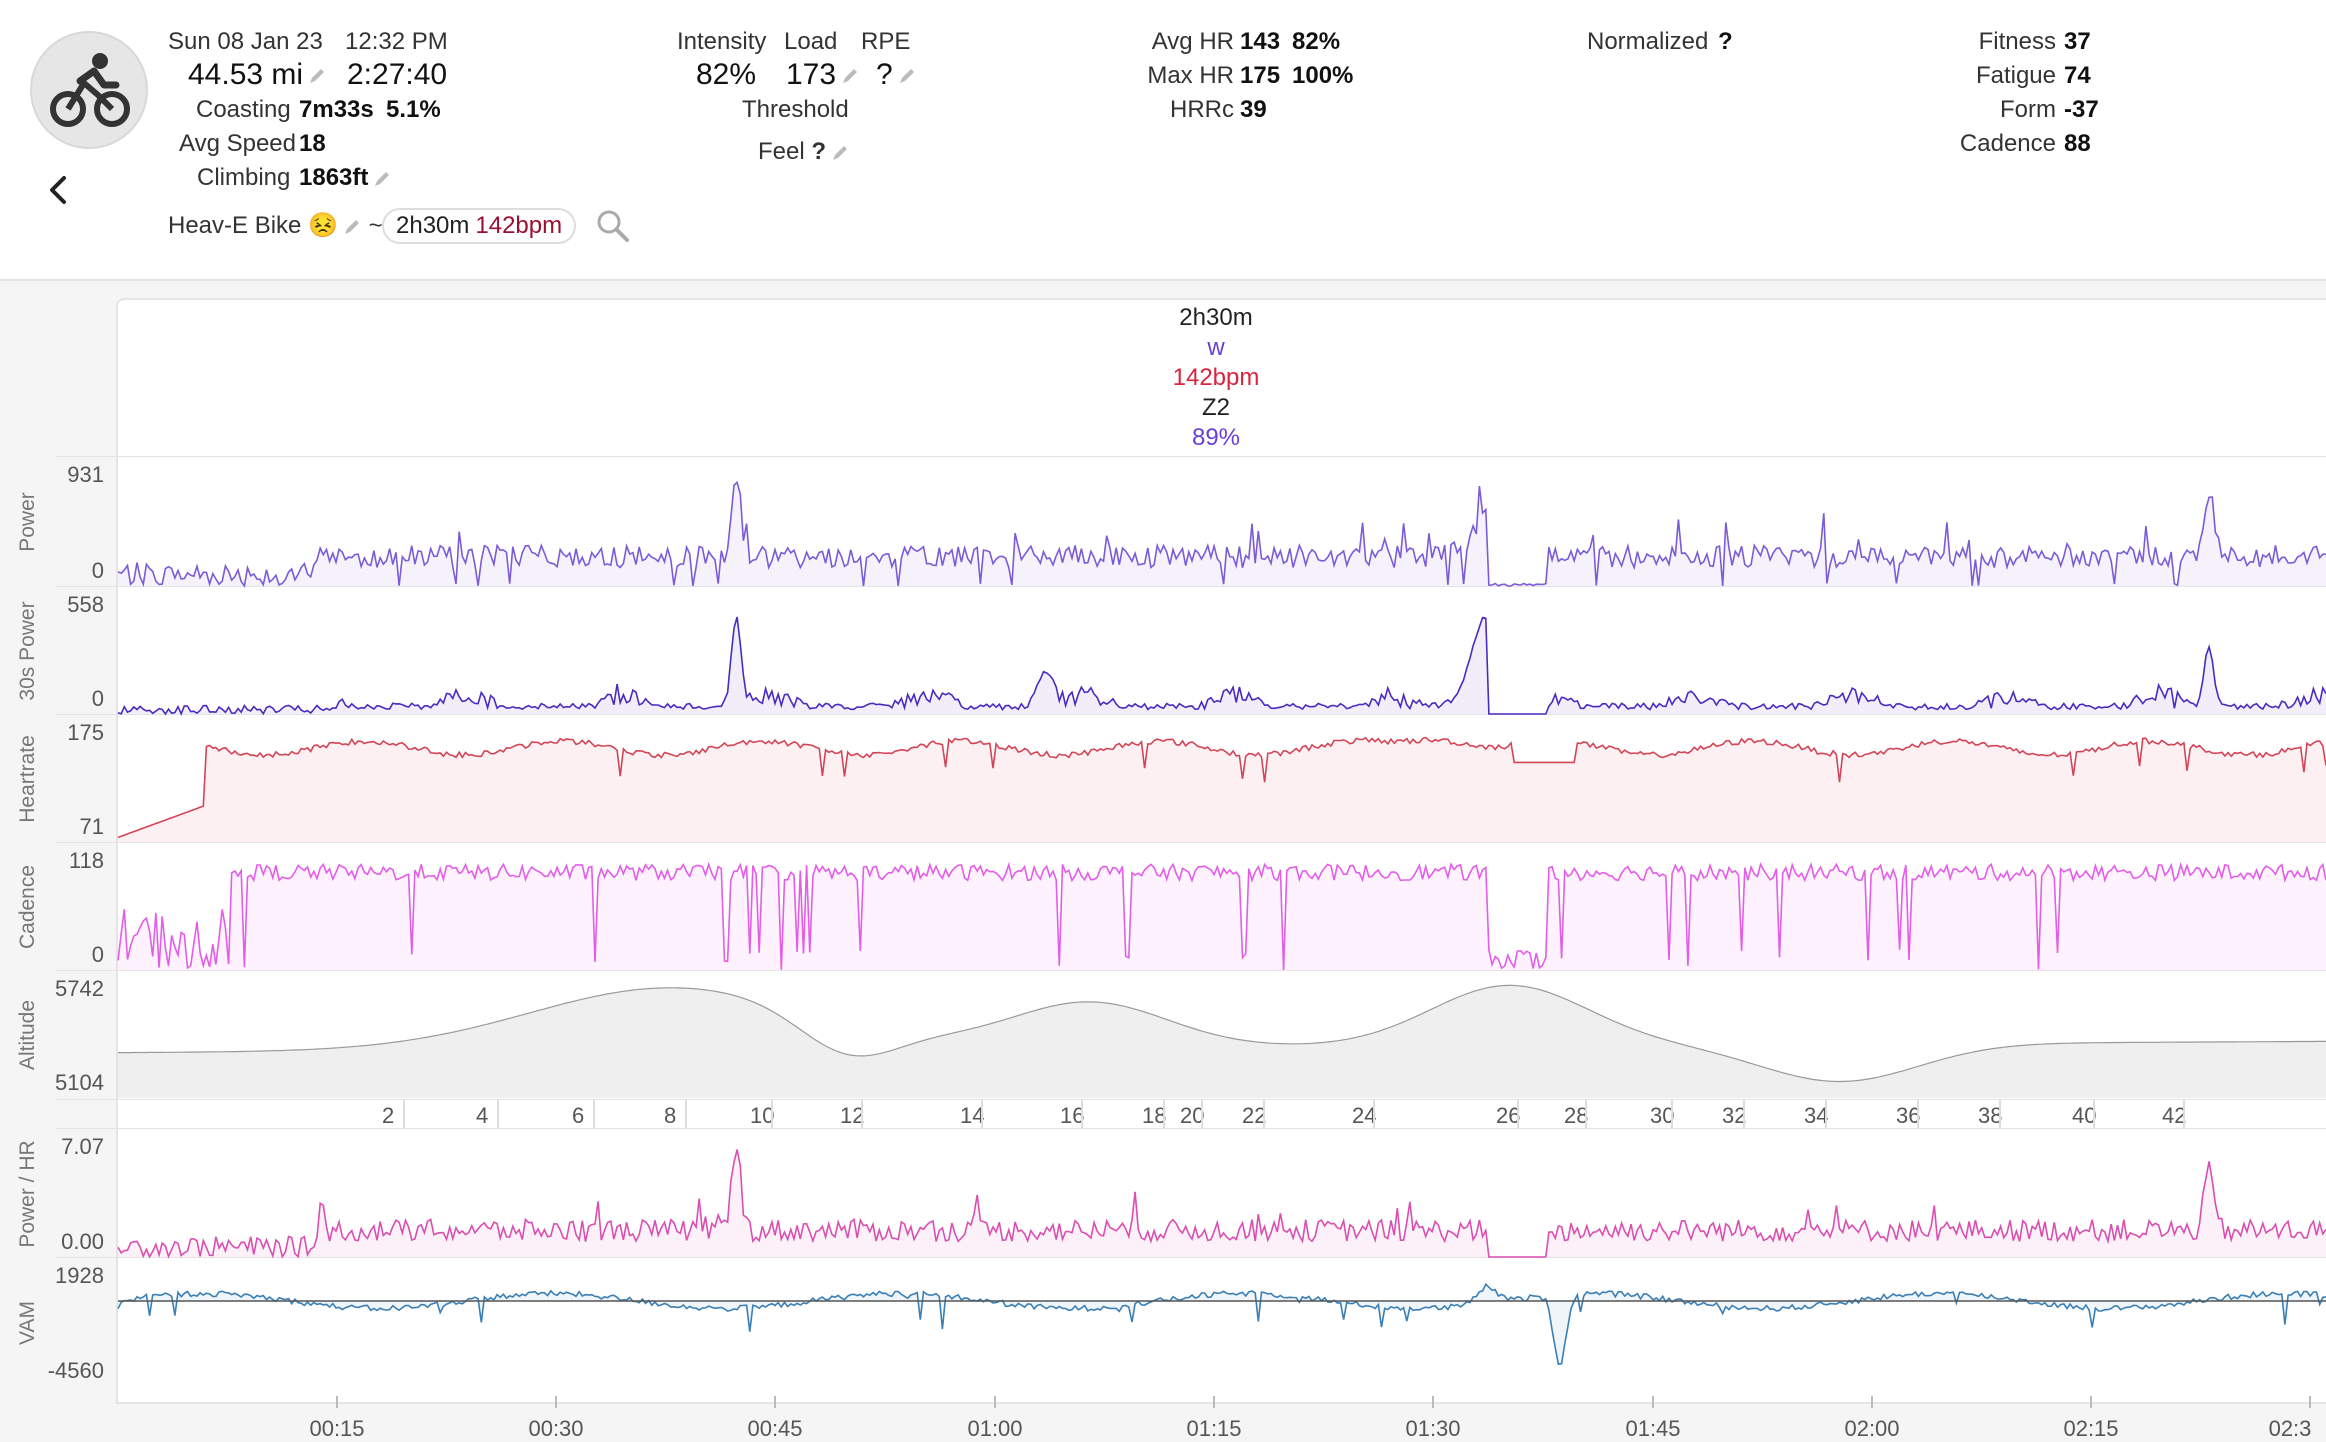  Describe the element at coordinates (762, 1115) in the screenshot. I see `mile-marker: 10` at that location.